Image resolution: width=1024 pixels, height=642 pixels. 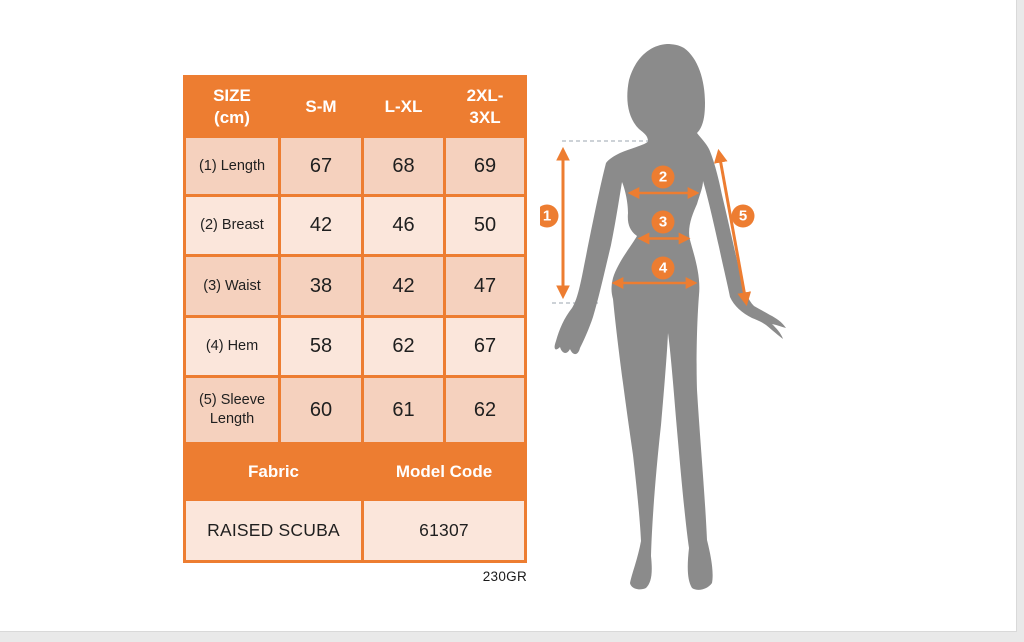 What do you see at coordinates (273, 471) in the screenshot?
I see `fabric-header: Fabric` at bounding box center [273, 471].